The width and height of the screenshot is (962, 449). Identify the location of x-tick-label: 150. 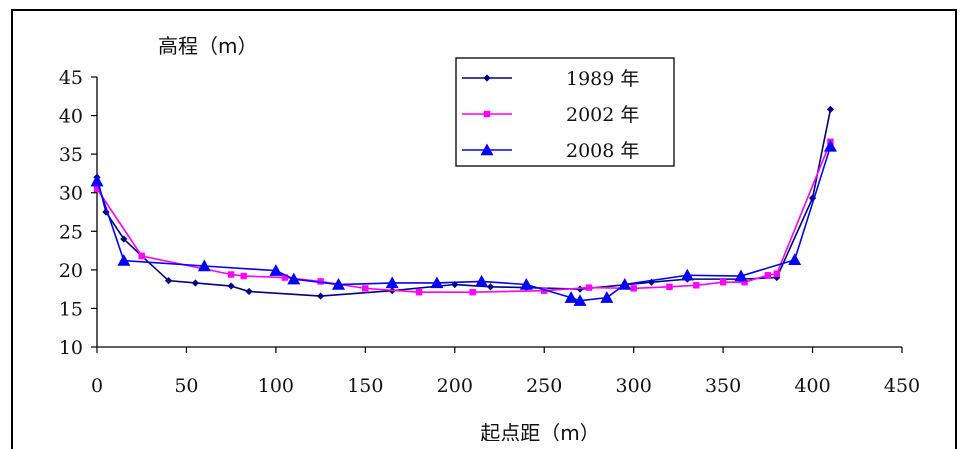
(365, 386).